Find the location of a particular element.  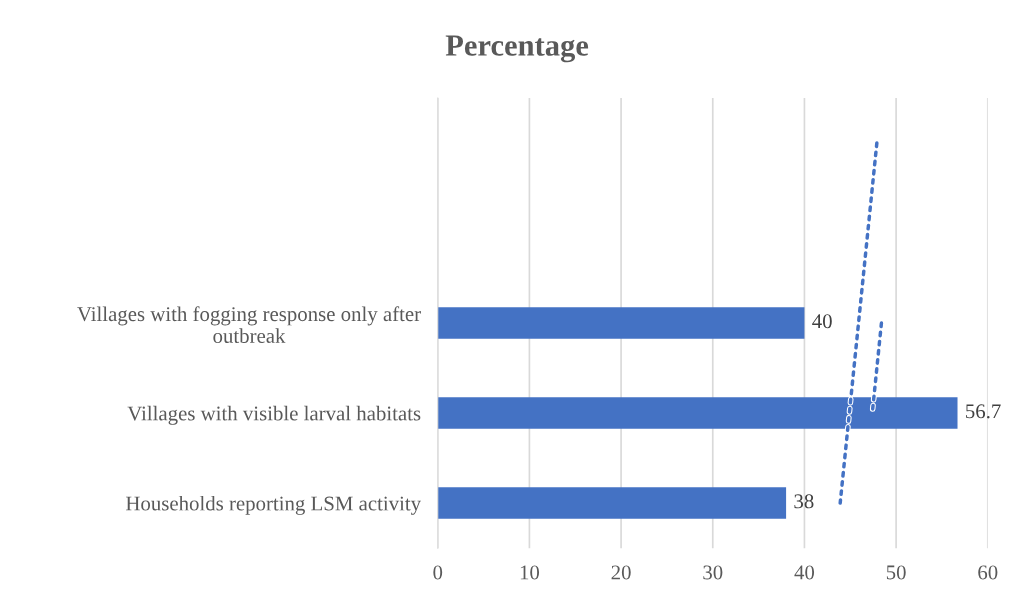

y-tick-label: Households reporting LSM activity is located at coordinates (273, 505).